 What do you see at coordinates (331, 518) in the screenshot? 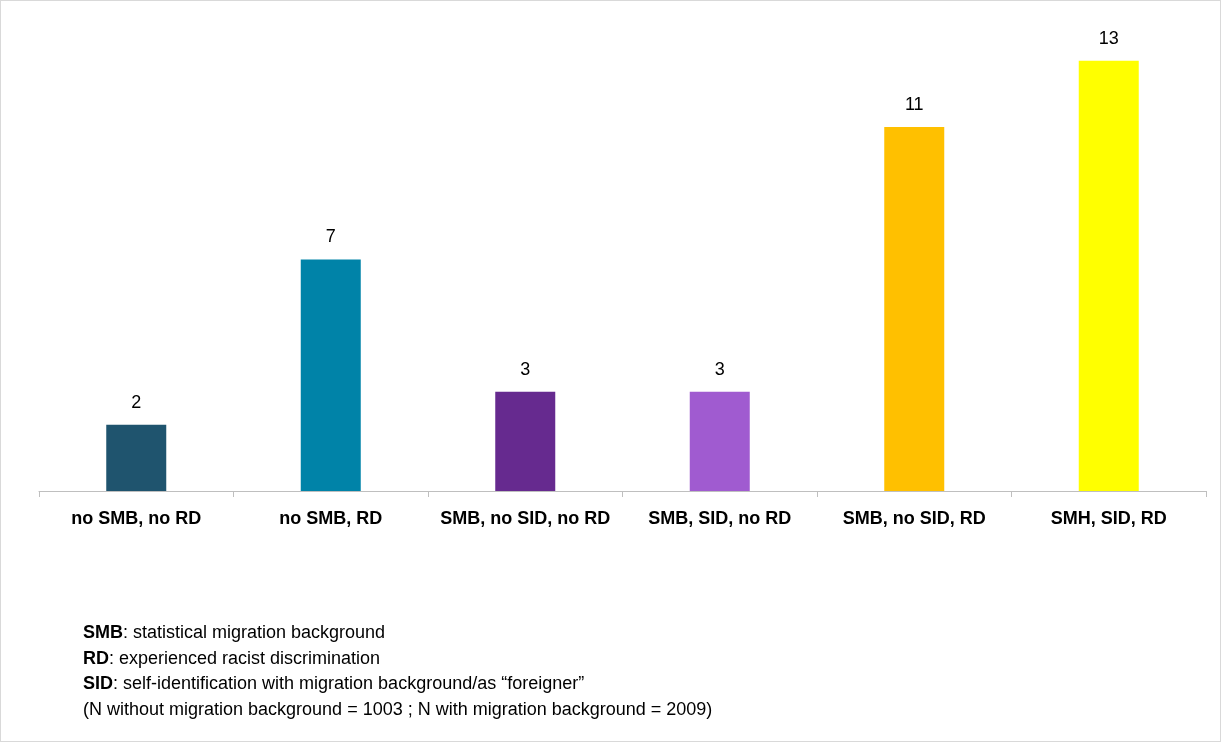
I see `x-tick-label: no SMB, RD` at bounding box center [331, 518].